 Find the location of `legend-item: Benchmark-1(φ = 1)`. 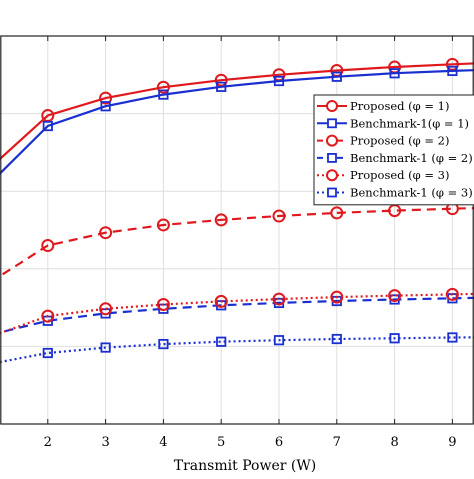

legend-item: Benchmark-1(φ = 1) is located at coordinates (393, 123).